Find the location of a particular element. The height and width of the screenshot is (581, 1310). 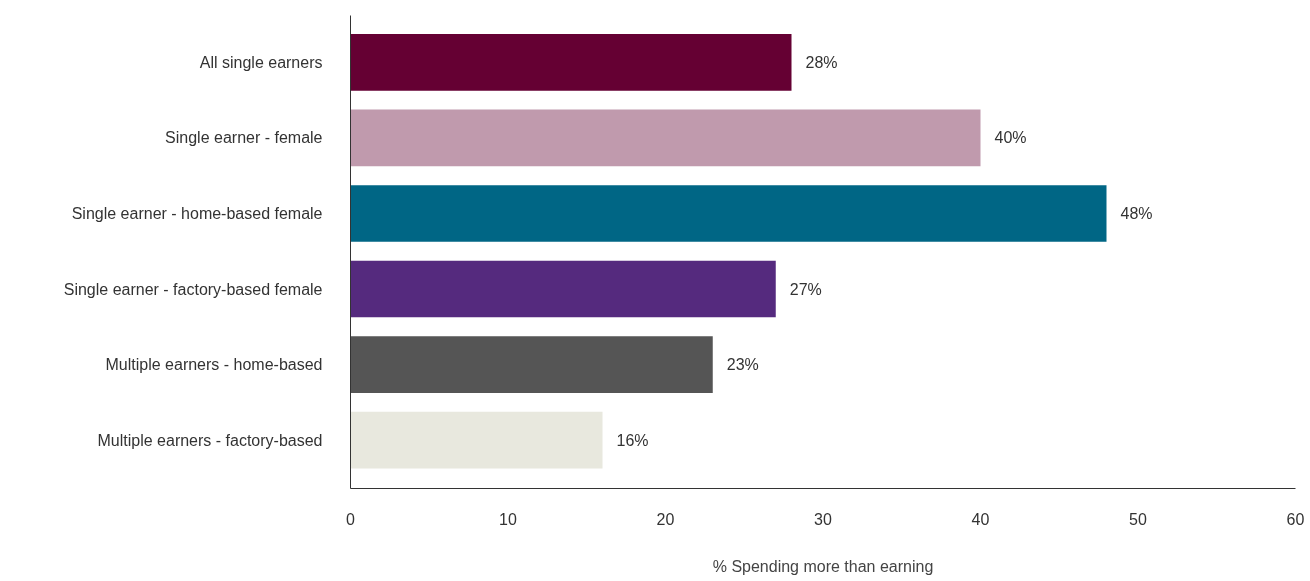

data-label: 27% is located at coordinates (805, 289).